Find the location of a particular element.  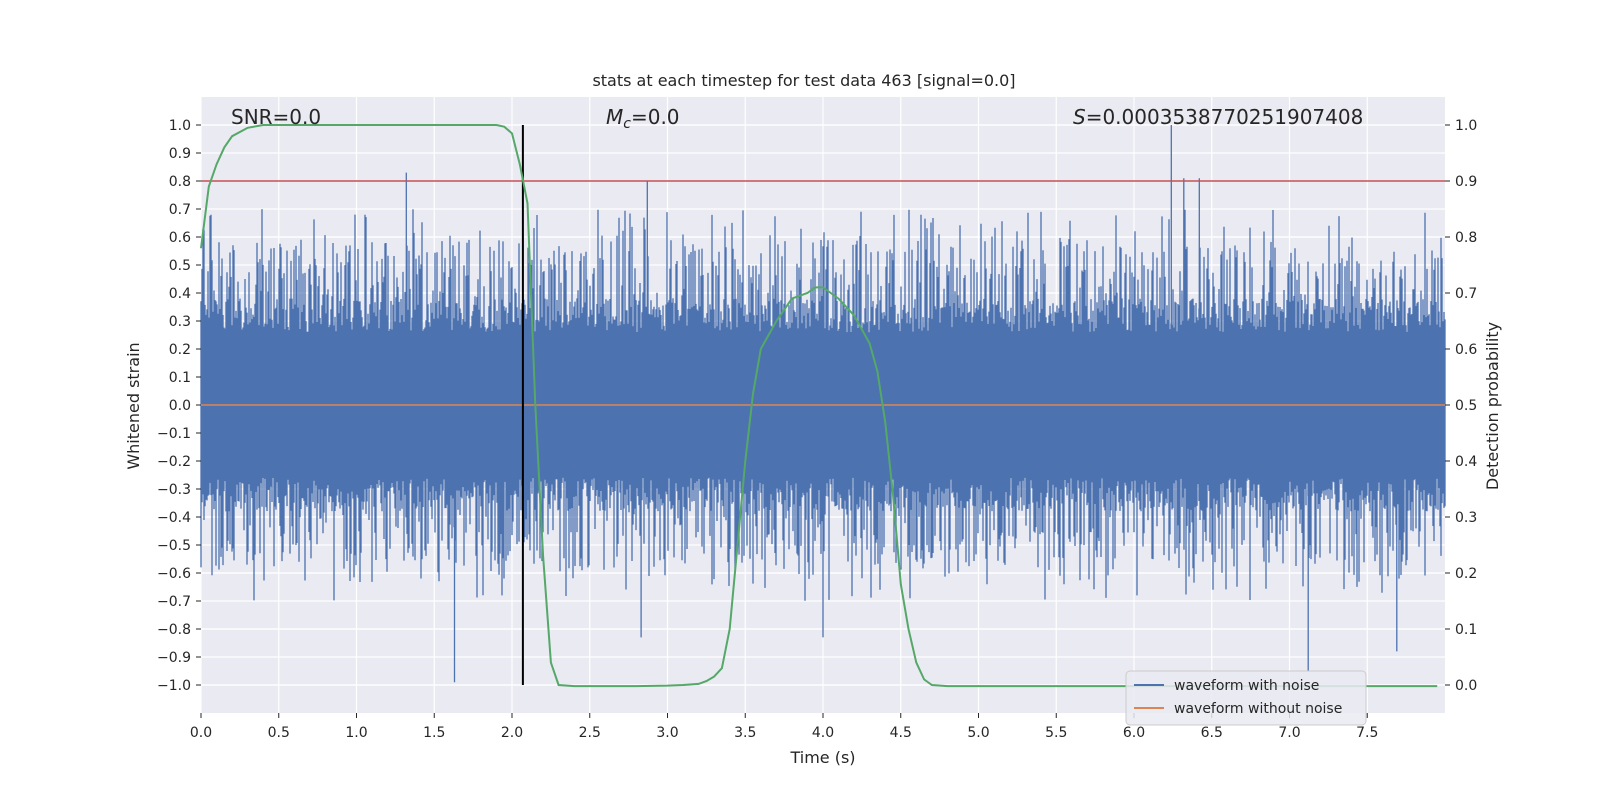

x-tick-label: 7.5 is located at coordinates (1367, 733).